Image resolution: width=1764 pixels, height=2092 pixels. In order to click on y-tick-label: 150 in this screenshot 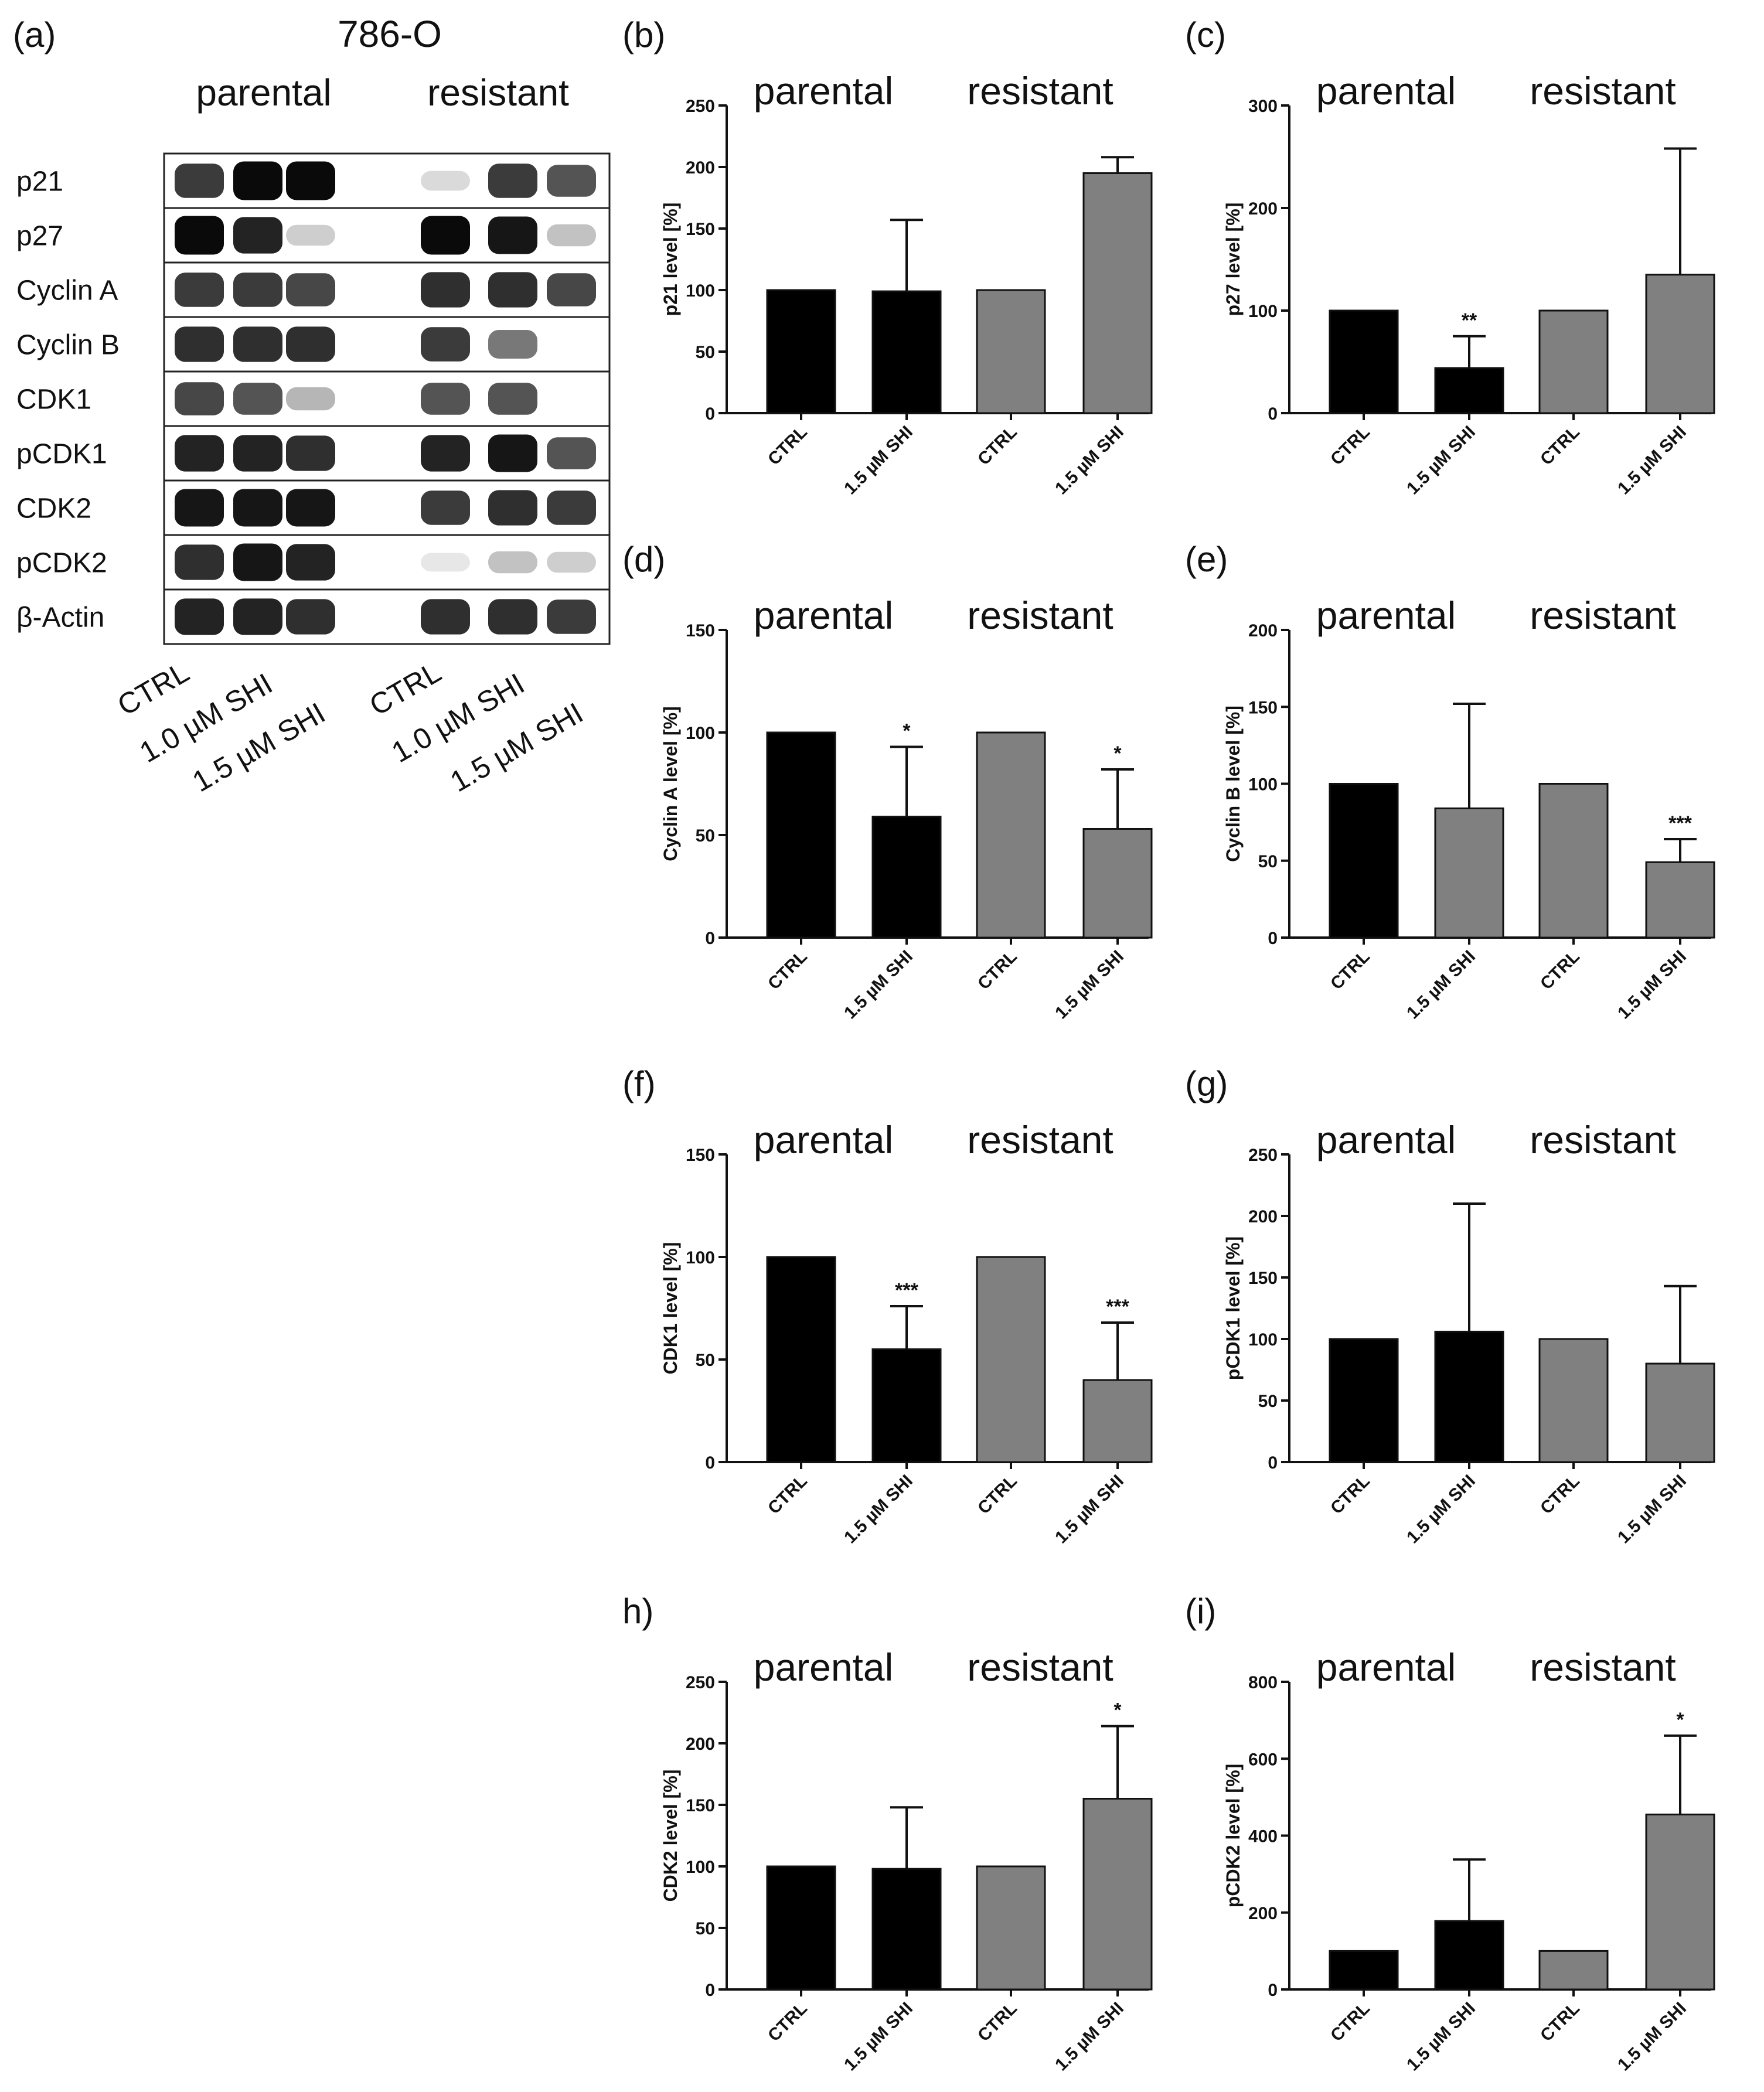, I will do `click(700, 1805)`.